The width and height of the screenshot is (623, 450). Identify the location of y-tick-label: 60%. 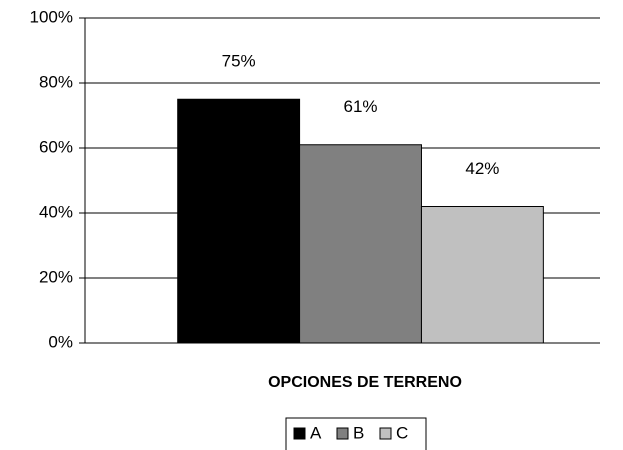
(56, 146).